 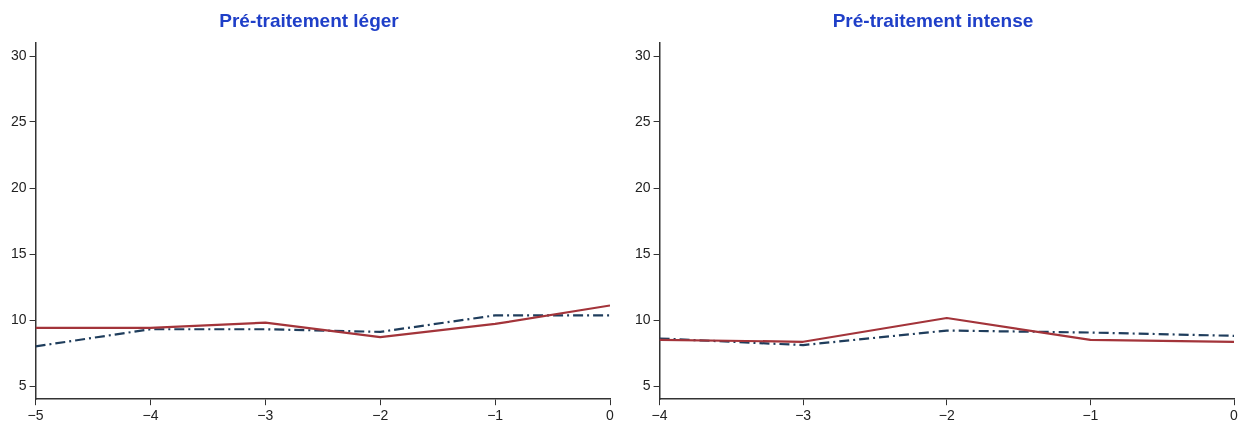 What do you see at coordinates (309, 20) in the screenshot?
I see `chart-title: Pré-traitement léger` at bounding box center [309, 20].